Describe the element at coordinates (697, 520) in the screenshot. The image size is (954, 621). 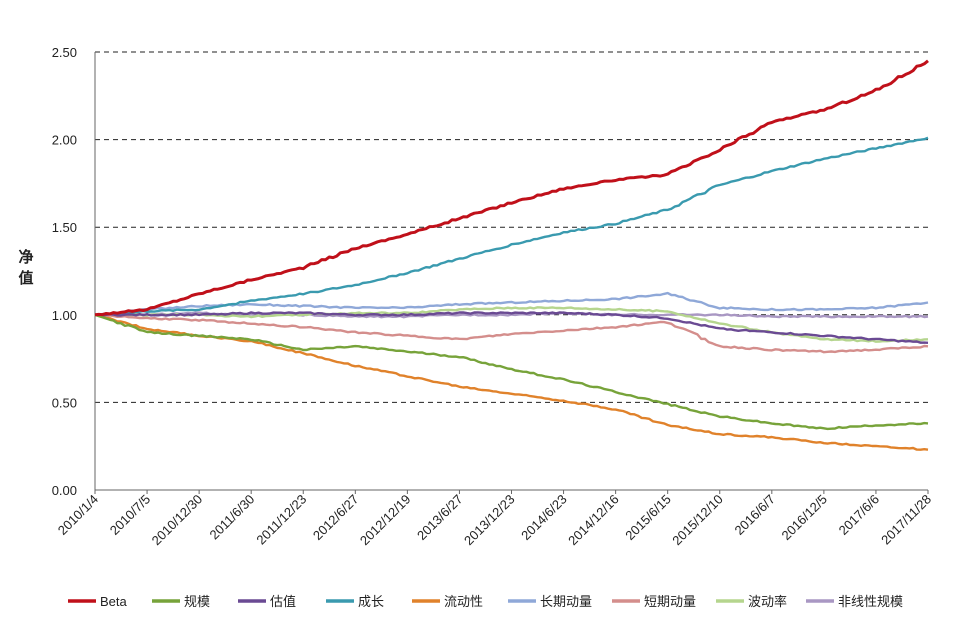
I see `x-tick-label: 2015/12/10` at that location.